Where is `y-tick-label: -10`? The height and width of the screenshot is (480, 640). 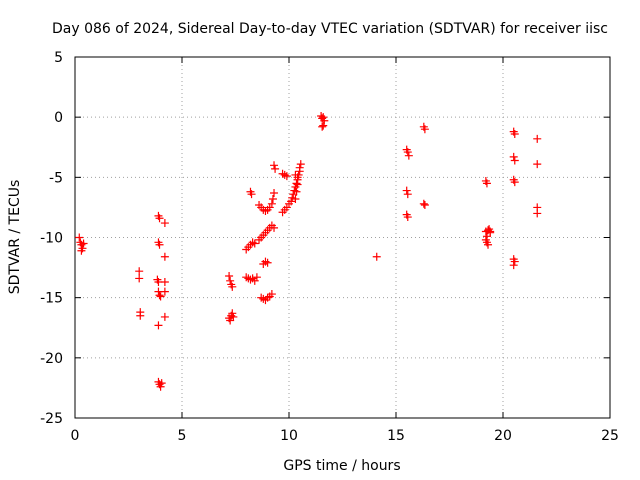 y-tick-label: -10 is located at coordinates (51, 239).